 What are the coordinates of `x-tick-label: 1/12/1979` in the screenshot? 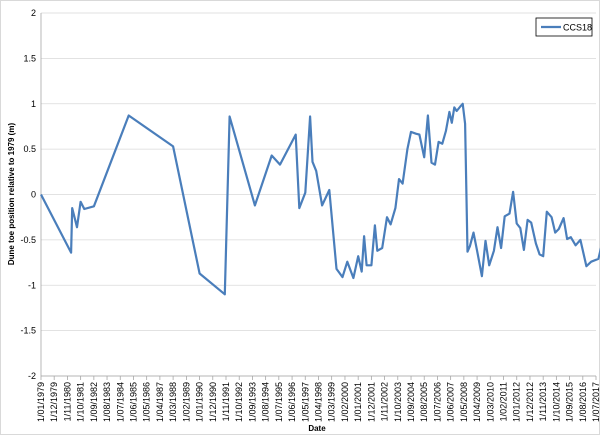 It's located at (54, 402).